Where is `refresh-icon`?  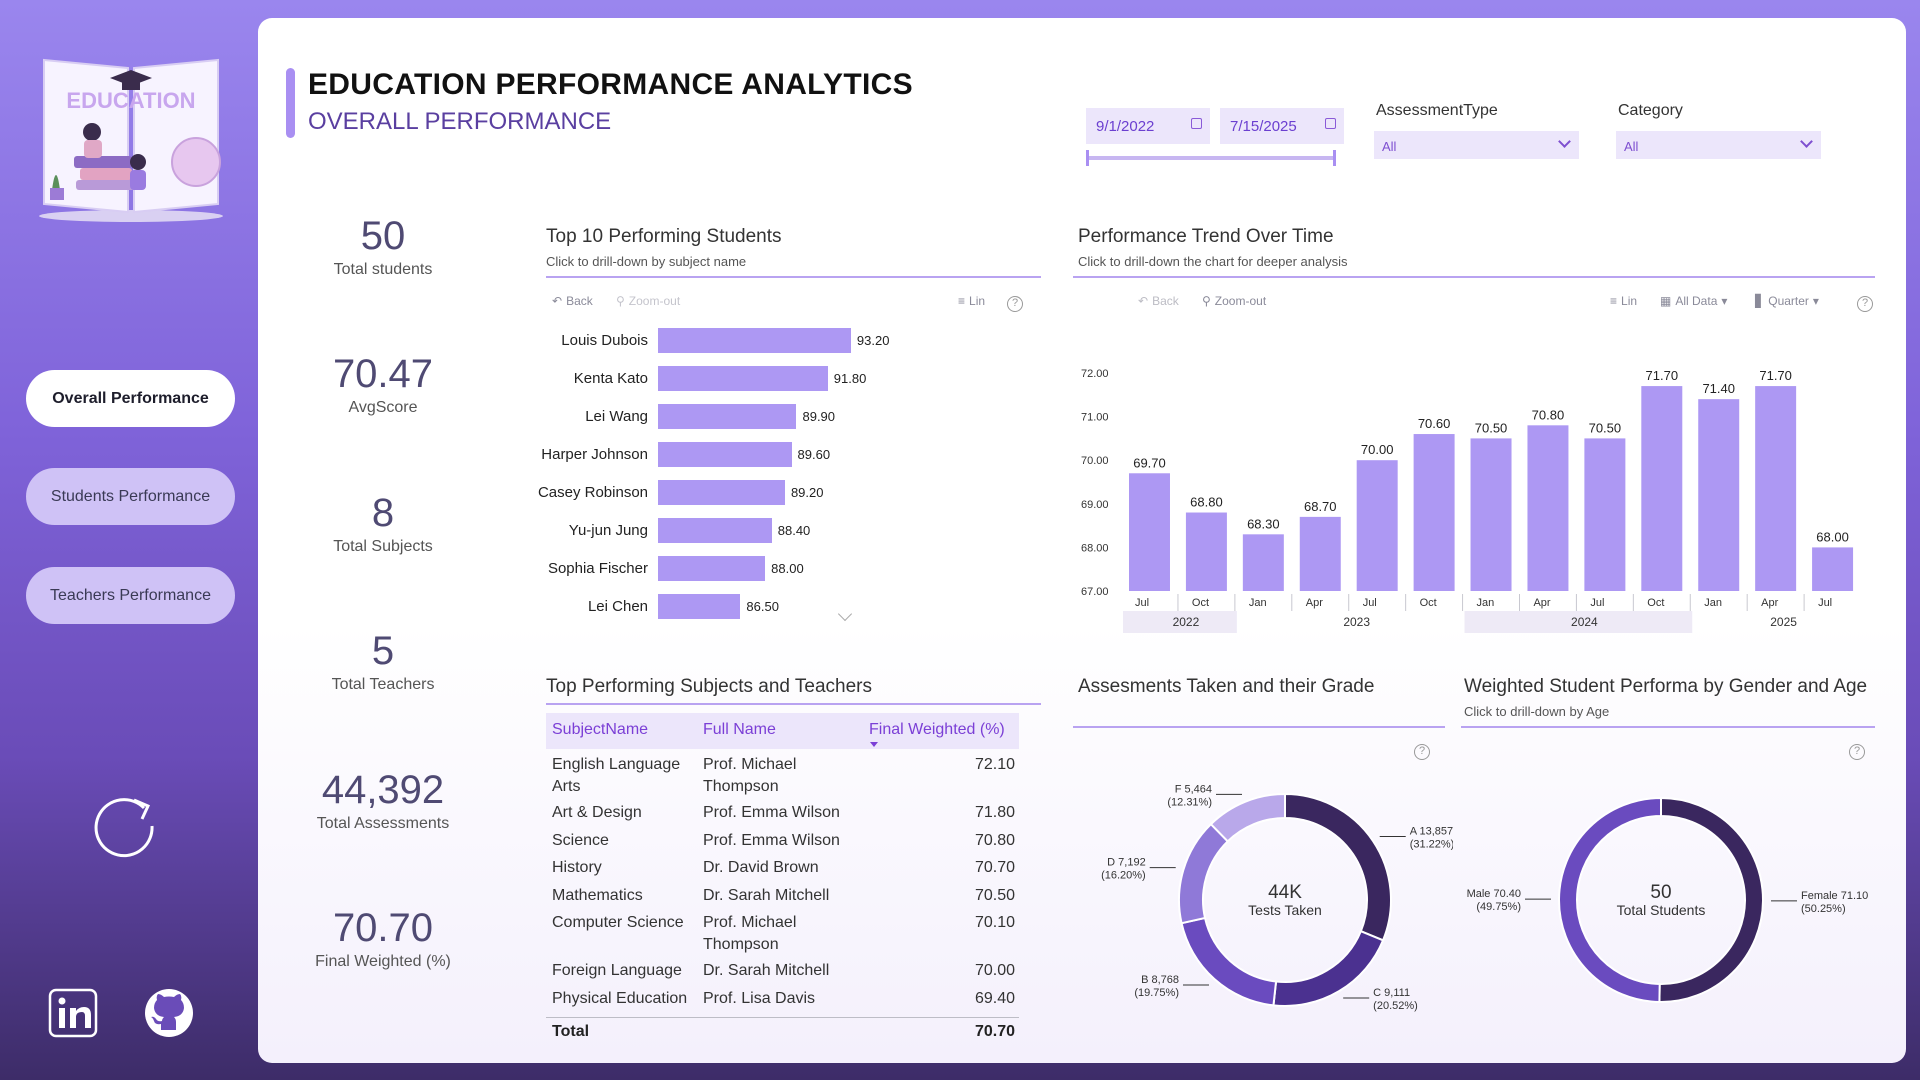 refresh-icon is located at coordinates (124, 822).